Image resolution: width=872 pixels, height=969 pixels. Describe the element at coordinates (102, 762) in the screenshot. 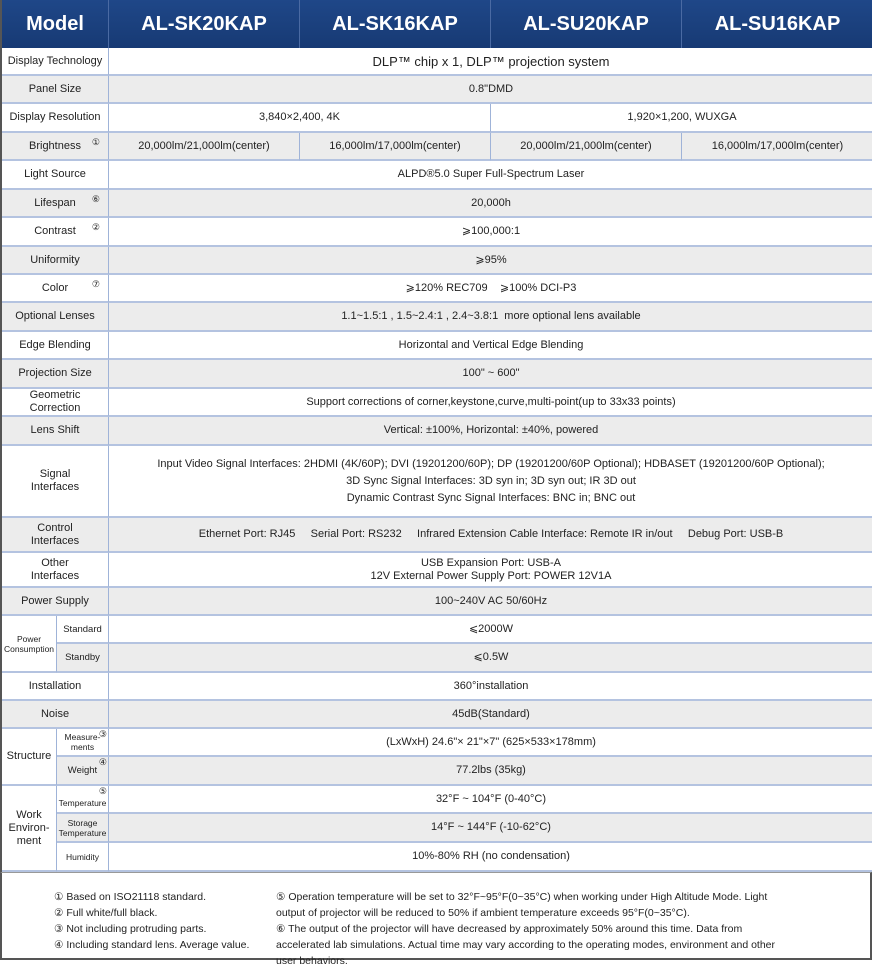

I see `footnote-marker: ④` at that location.